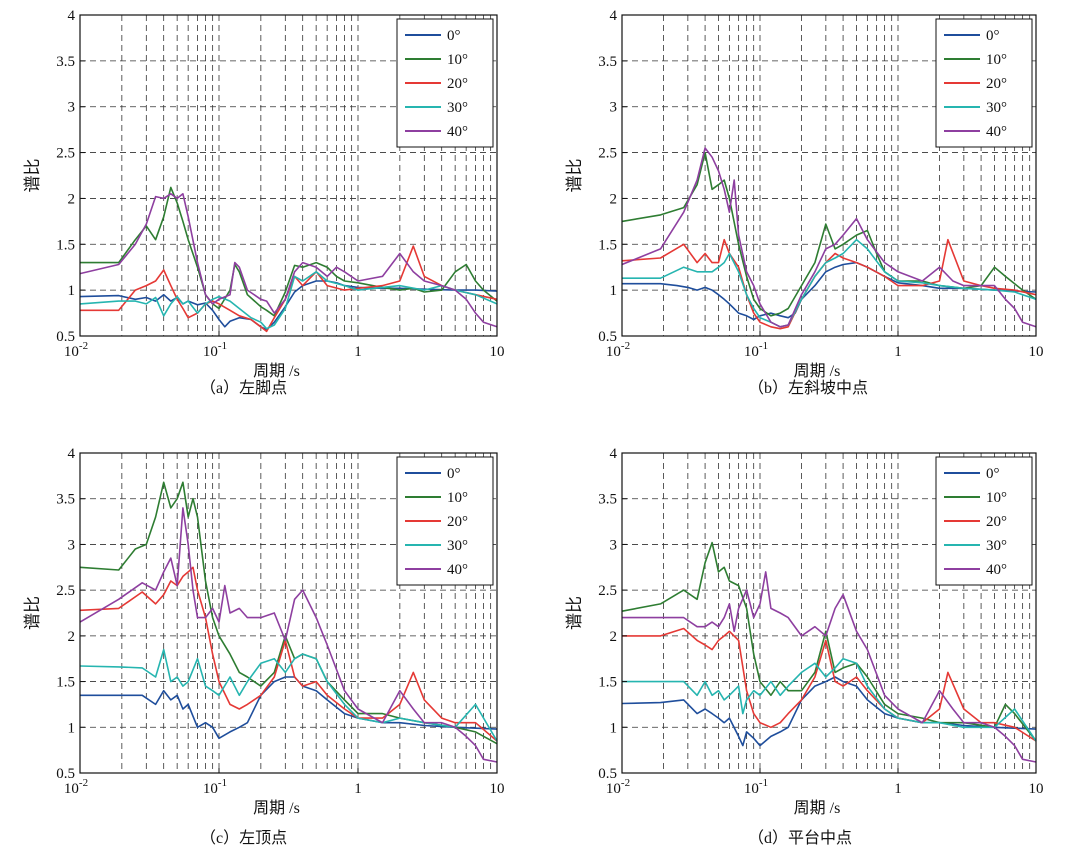 The height and width of the screenshot is (859, 1074). Describe the element at coordinates (76, 350) in the screenshot. I see `x-tick-label: 10⁻²` at that location.